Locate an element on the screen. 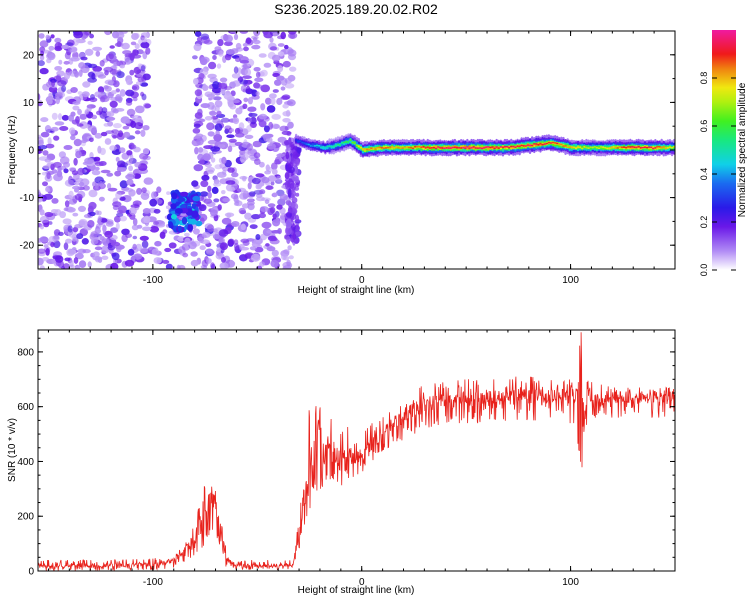 This screenshot has width=750, height=605. spectrogram-y-tick-label: 10 is located at coordinates (29, 103).